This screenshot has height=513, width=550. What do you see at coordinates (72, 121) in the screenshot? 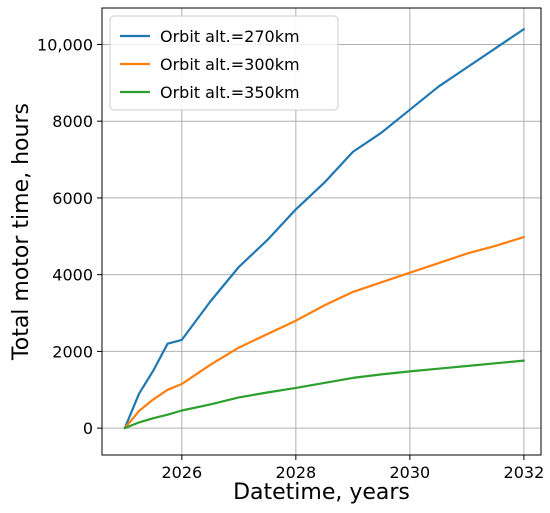
I see `y-tick-label: 8000` at bounding box center [72, 121].